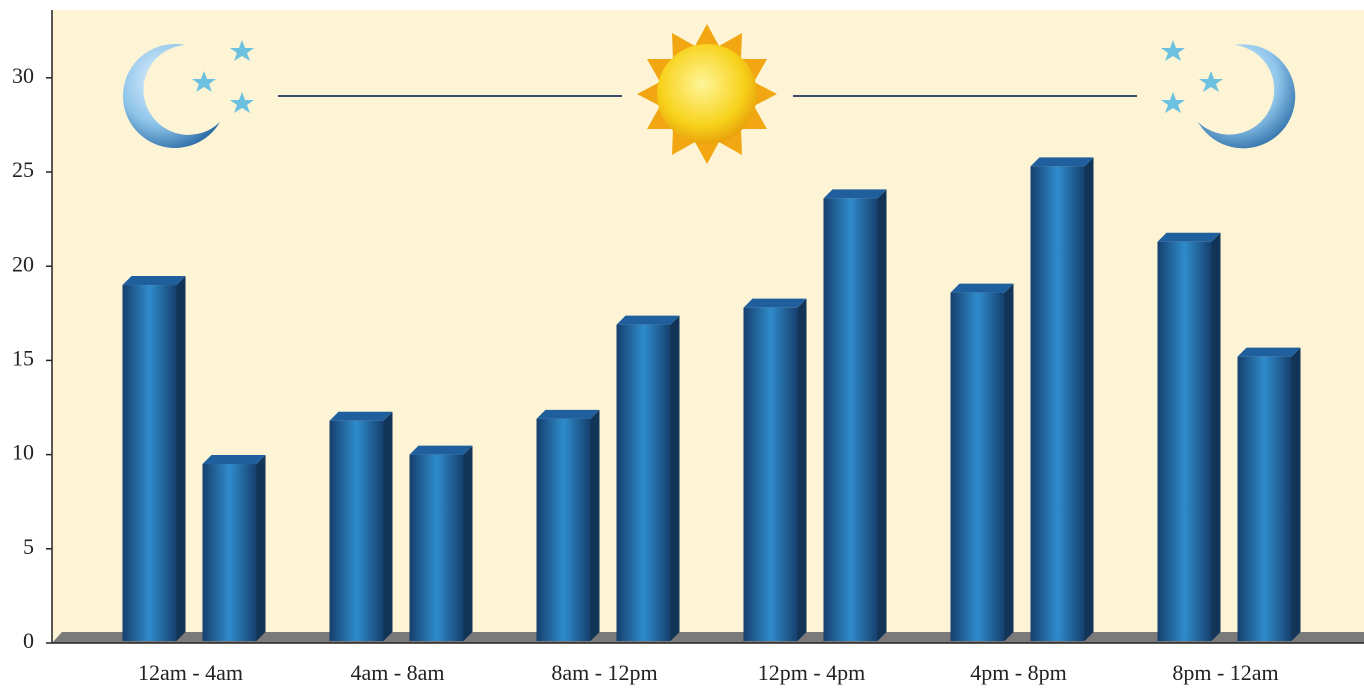 The width and height of the screenshot is (1364, 689). What do you see at coordinates (23, 263) in the screenshot?
I see `y-tick-label: 20` at bounding box center [23, 263].